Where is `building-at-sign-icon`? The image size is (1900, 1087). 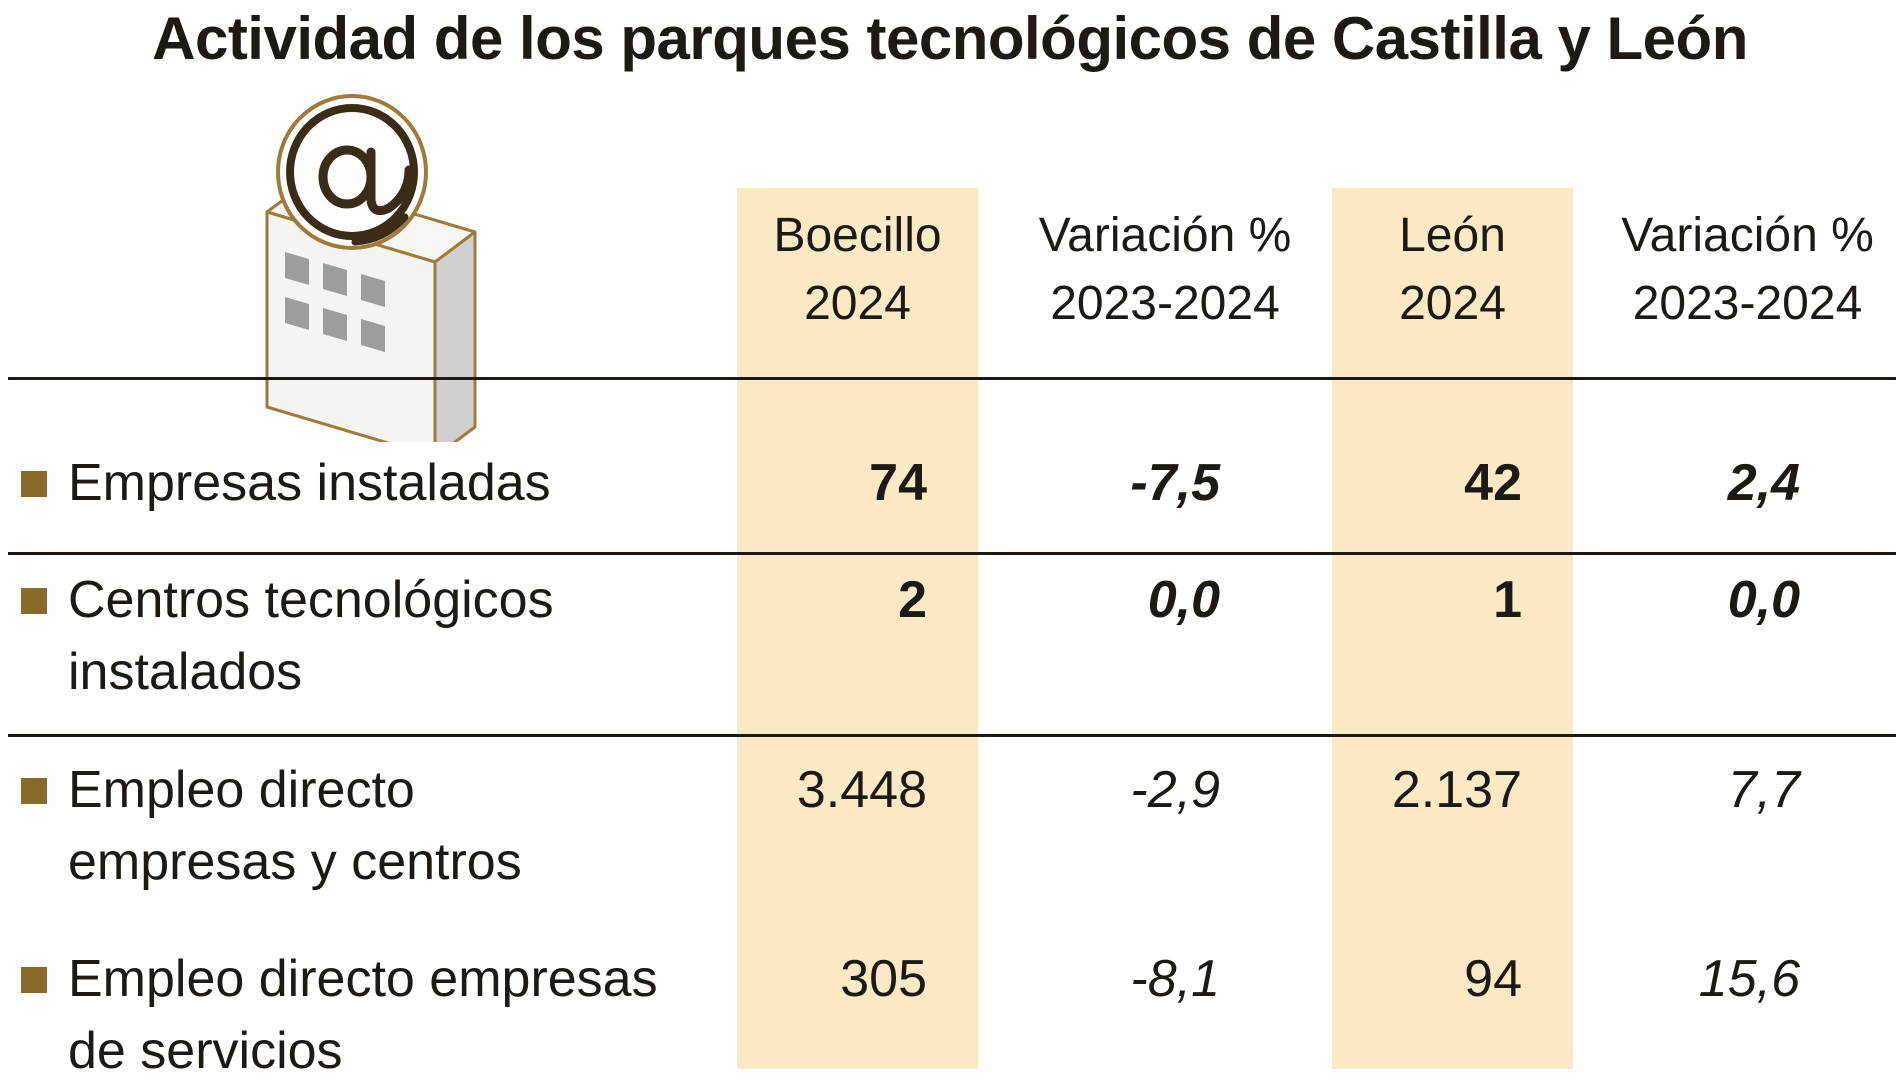 building-at-sign-icon is located at coordinates (371, 268).